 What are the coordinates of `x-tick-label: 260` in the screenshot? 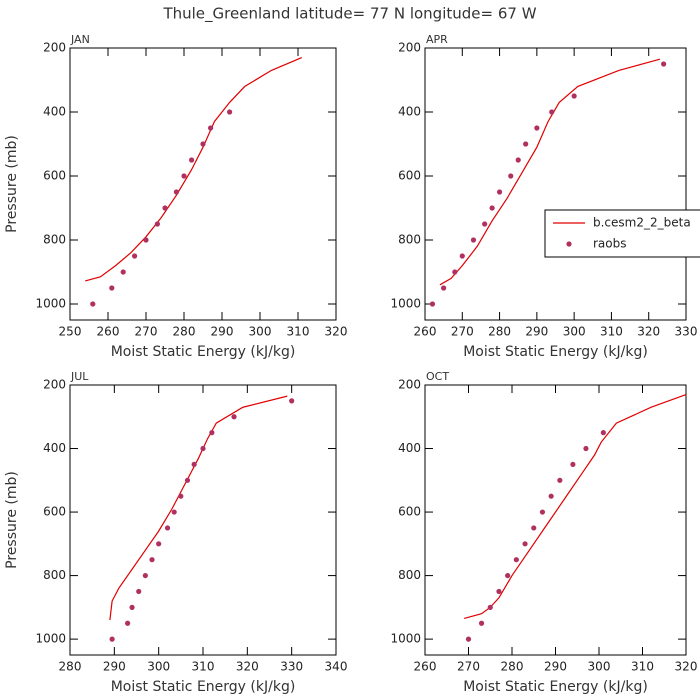 It's located at (425, 667).